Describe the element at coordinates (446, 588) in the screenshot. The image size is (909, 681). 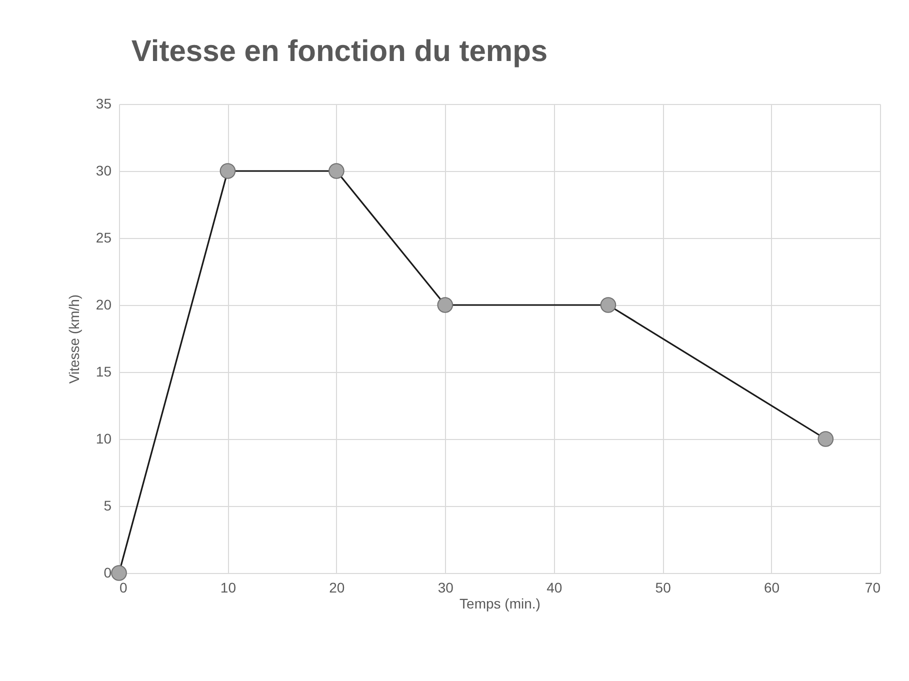
I see `x-tick-label: 30` at that location.